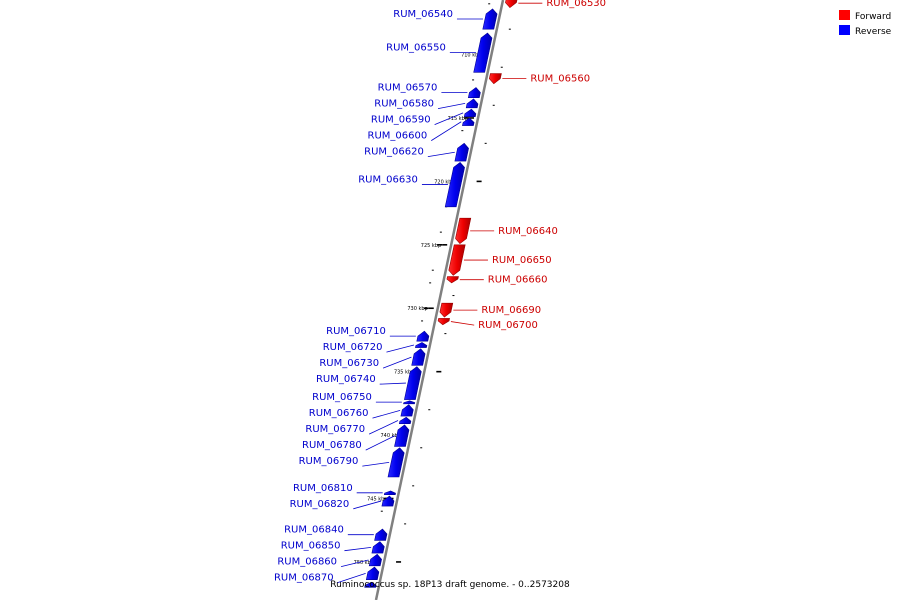 The width and height of the screenshot is (900, 600). What do you see at coordinates (364, 563) in the screenshot?
I see `axis-tick-label: 750 kbp` at bounding box center [364, 563].